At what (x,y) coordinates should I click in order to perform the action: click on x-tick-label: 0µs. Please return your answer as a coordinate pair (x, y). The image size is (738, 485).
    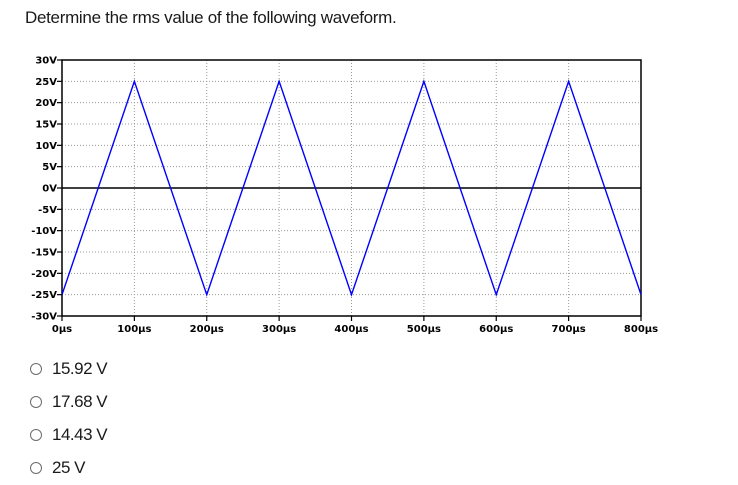
    Looking at the image, I should click on (62, 329).